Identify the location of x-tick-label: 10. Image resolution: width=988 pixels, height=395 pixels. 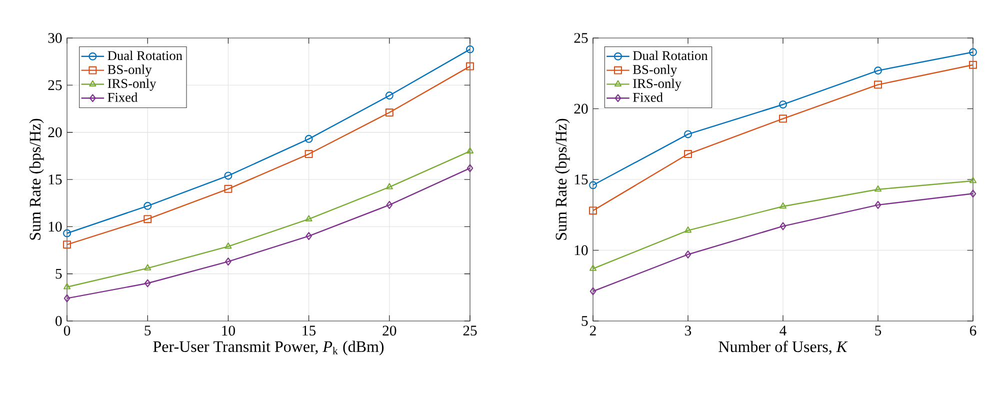
(228, 331).